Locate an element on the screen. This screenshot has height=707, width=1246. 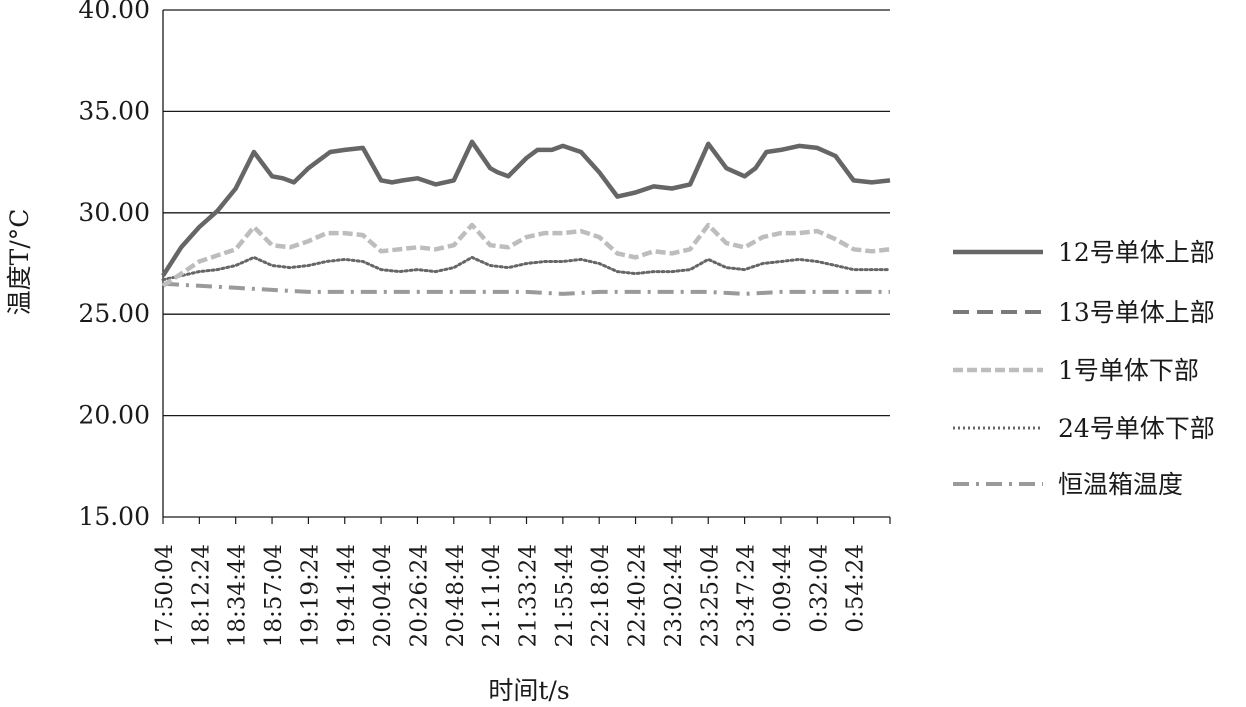
x-tick-label: 19:19:24 is located at coordinates (310, 595).